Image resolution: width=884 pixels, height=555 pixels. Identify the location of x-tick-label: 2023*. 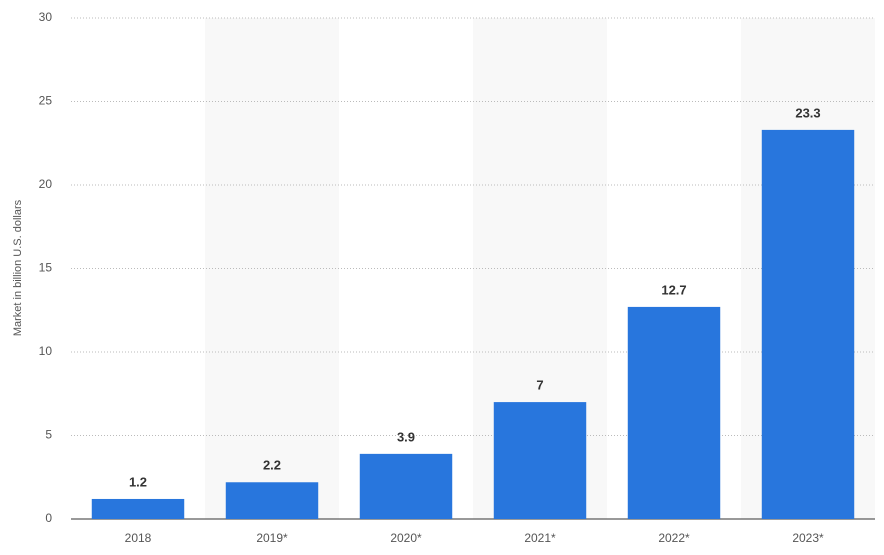
(808, 538).